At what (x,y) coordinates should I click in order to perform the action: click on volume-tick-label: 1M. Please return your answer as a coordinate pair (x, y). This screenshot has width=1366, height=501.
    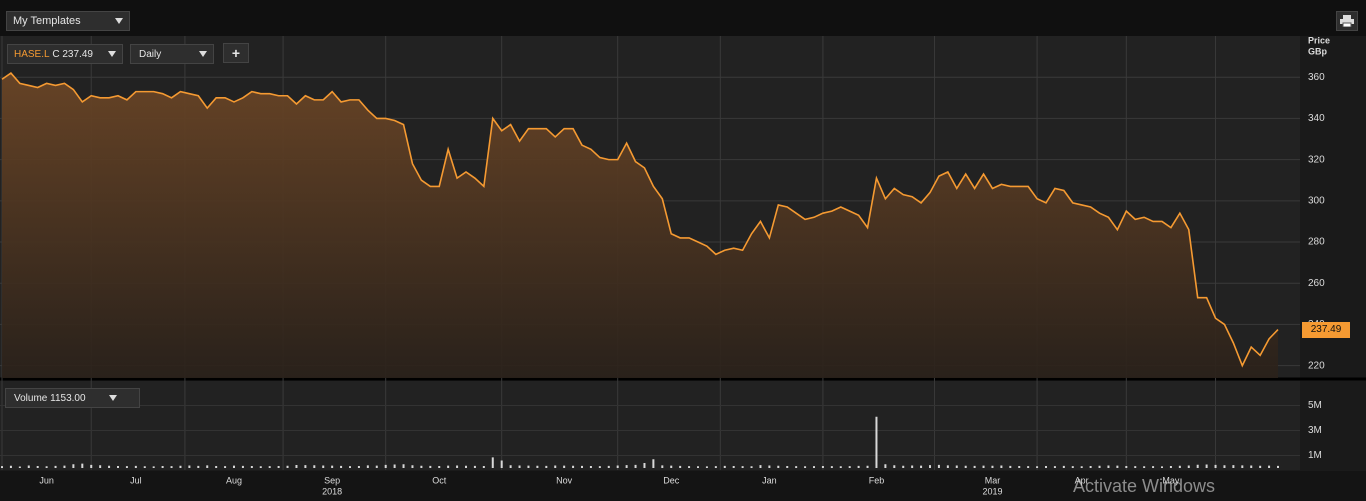
    Looking at the image, I should click on (1315, 455).